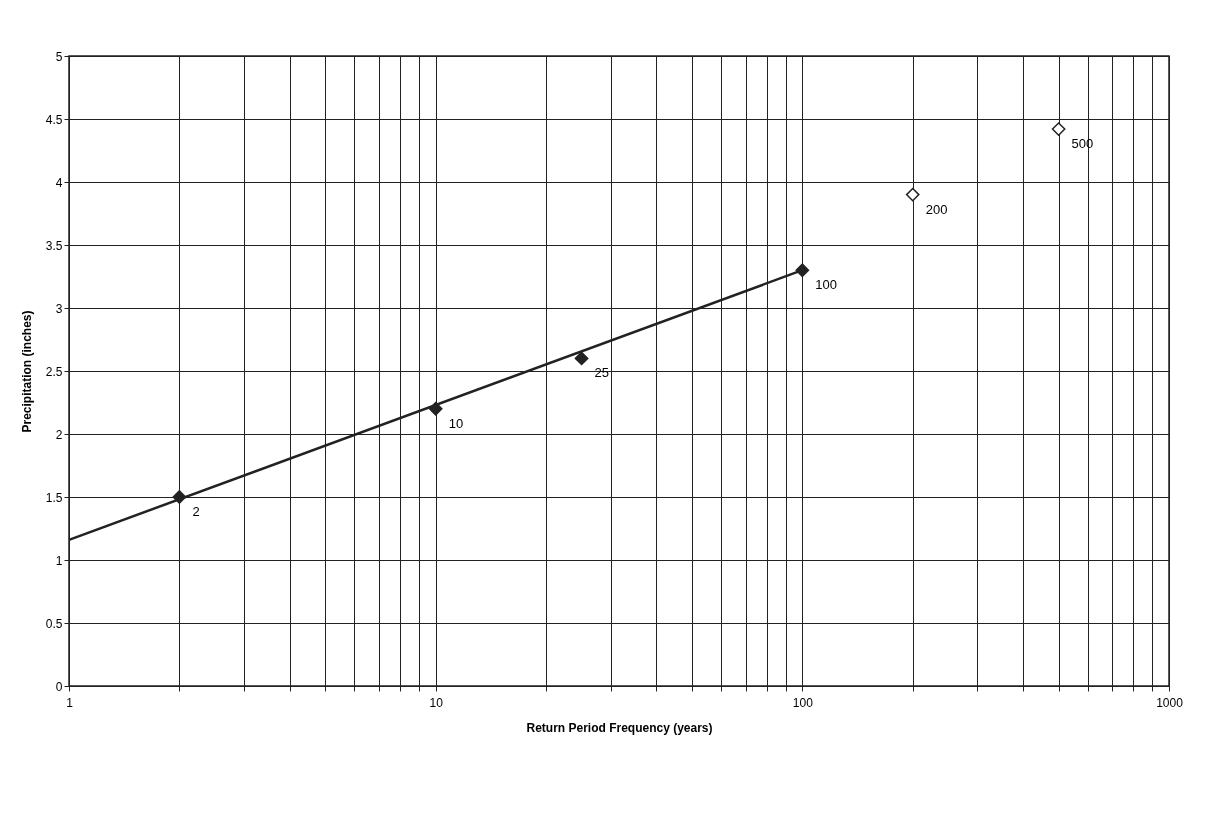 This screenshot has width=1222, height=819. Describe the element at coordinates (54, 497) in the screenshot. I see `y-tick-label: 1.5` at that location.